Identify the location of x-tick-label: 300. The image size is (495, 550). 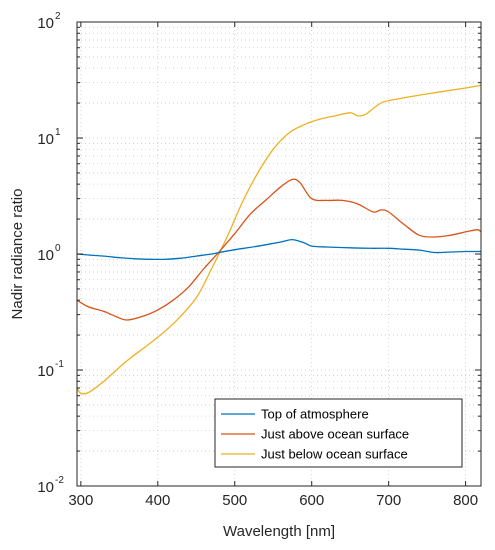
(80, 500).